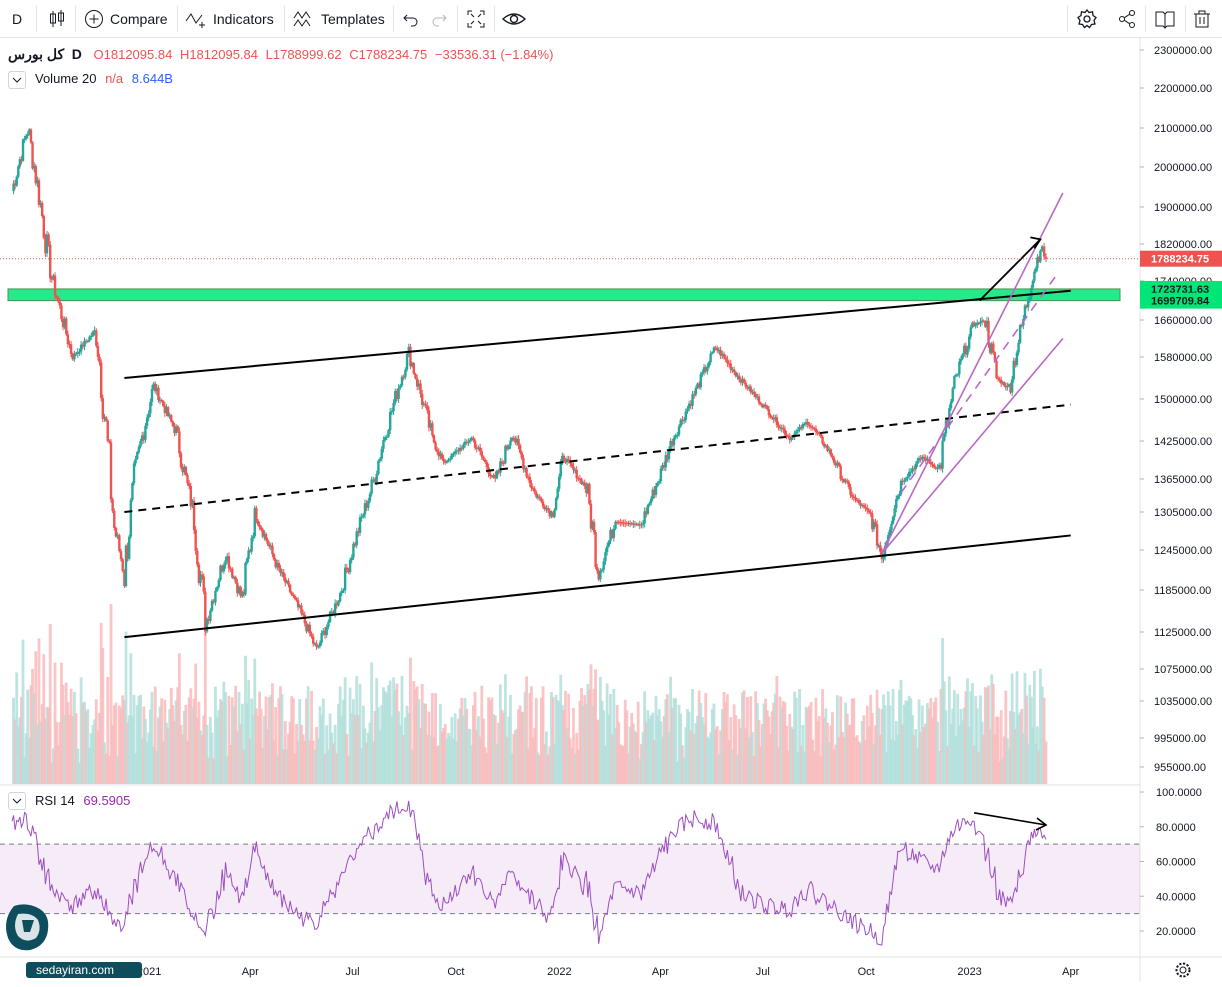 The image size is (1222, 987). Describe the element at coordinates (1087, 18) in the screenshot. I see `settings-button` at that location.